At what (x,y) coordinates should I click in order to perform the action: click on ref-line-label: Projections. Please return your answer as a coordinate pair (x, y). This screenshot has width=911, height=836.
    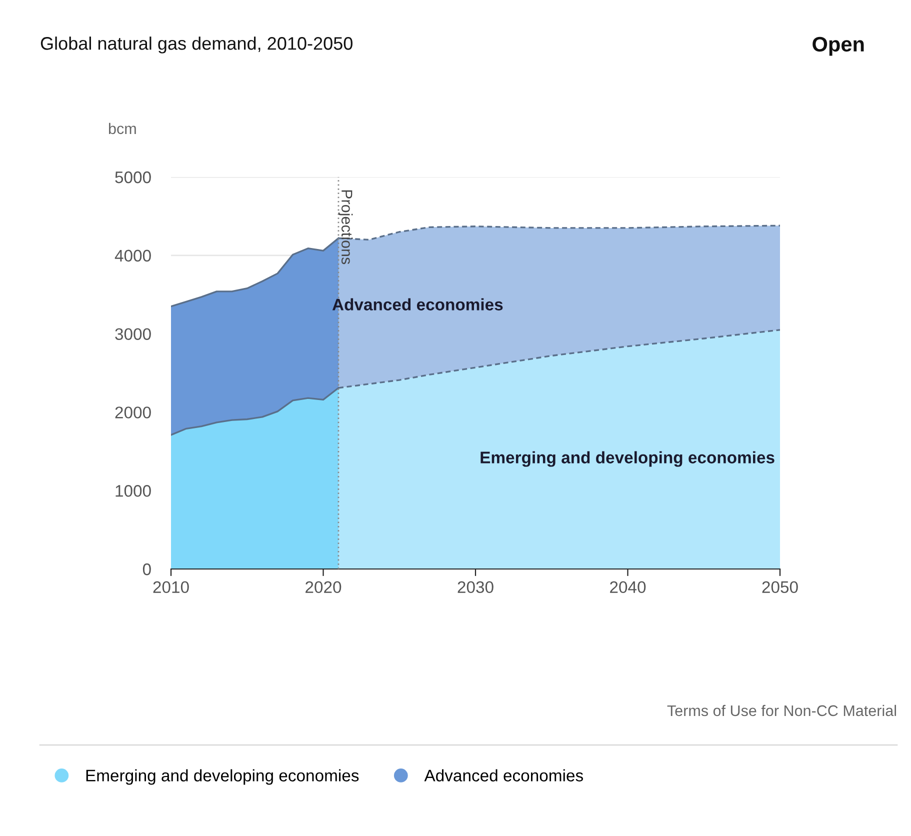
    Looking at the image, I should click on (345, 227).